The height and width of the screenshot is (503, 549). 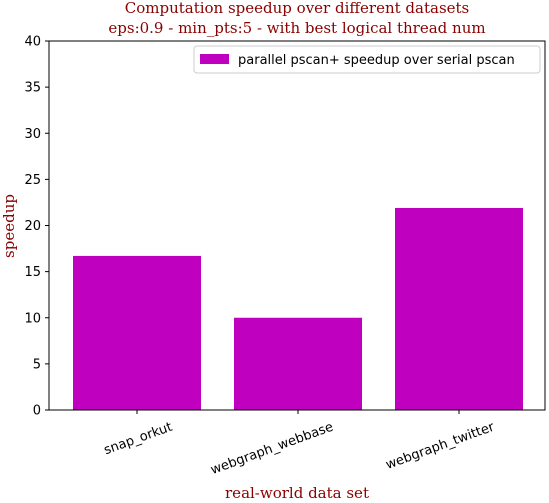 What do you see at coordinates (440, 445) in the screenshot?
I see `x-tick-label: webgraph_twitter` at bounding box center [440, 445].